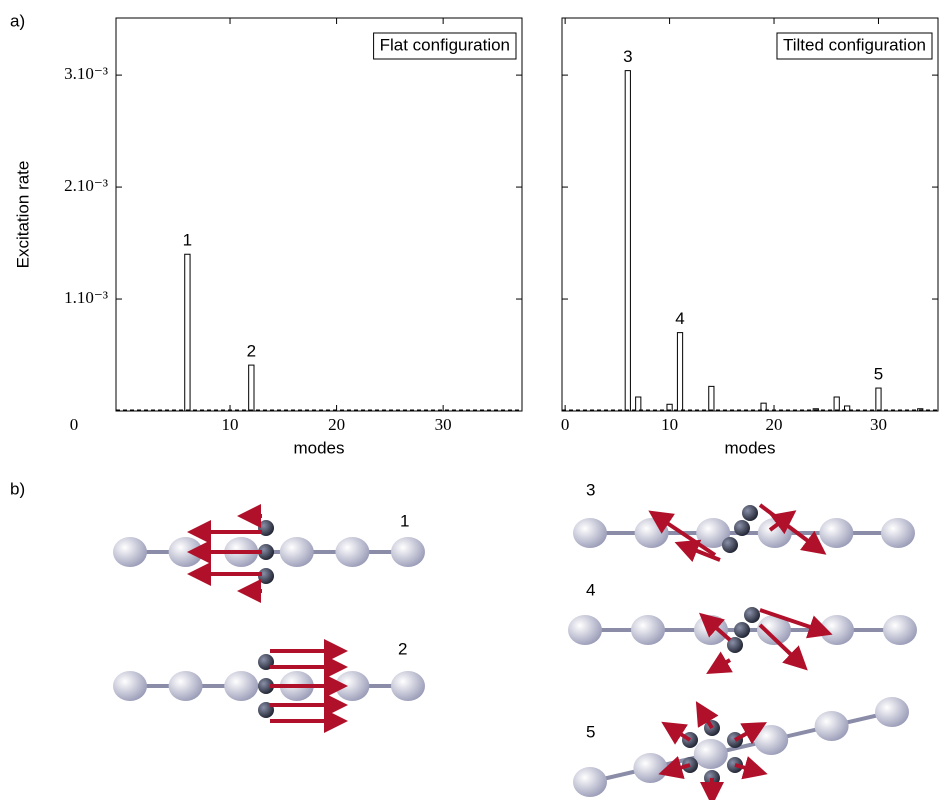 The width and height of the screenshot is (945, 800). What do you see at coordinates (679, 318) in the screenshot?
I see `bar-label: 4` at bounding box center [679, 318].